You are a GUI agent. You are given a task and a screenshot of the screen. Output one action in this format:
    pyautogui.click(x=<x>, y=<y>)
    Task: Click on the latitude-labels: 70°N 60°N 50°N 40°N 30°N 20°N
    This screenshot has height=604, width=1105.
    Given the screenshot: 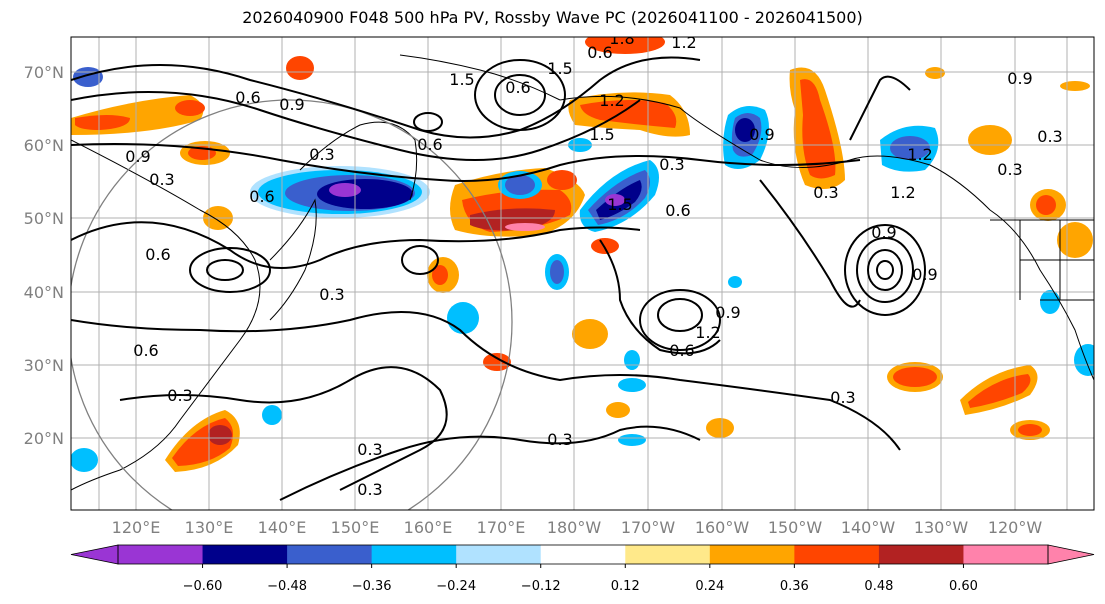 What is the action you would take?
    pyautogui.click(x=44, y=255)
    